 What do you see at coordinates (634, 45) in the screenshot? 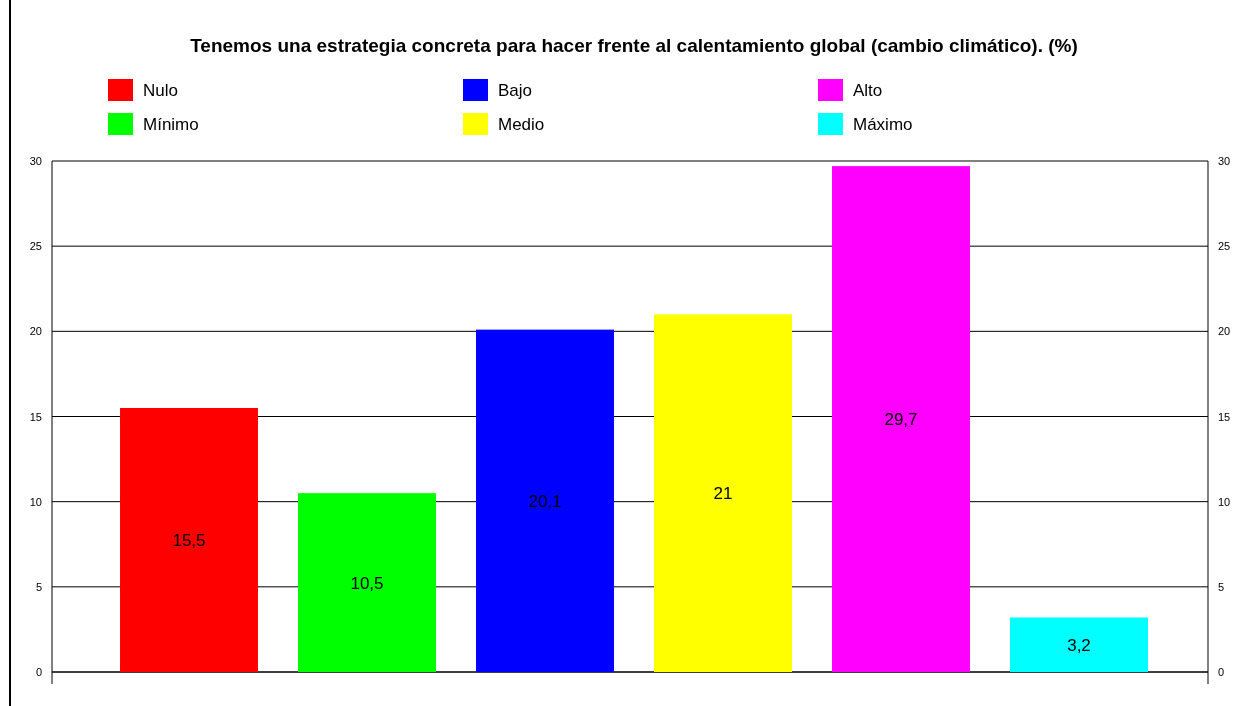
I see `chart-title: Tenemos una estrategia concreta para hacer frente al calentamiento global (cambio climático). (%)` at bounding box center [634, 45].